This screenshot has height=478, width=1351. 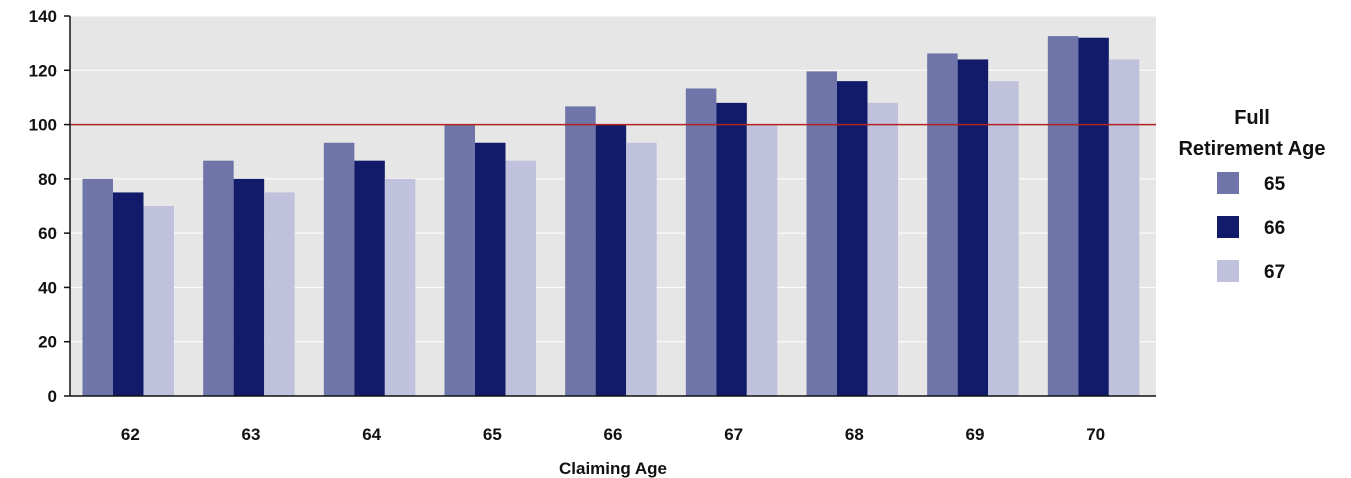 What do you see at coordinates (1274, 228) in the screenshot?
I see `legend-label-66: 66` at bounding box center [1274, 228].